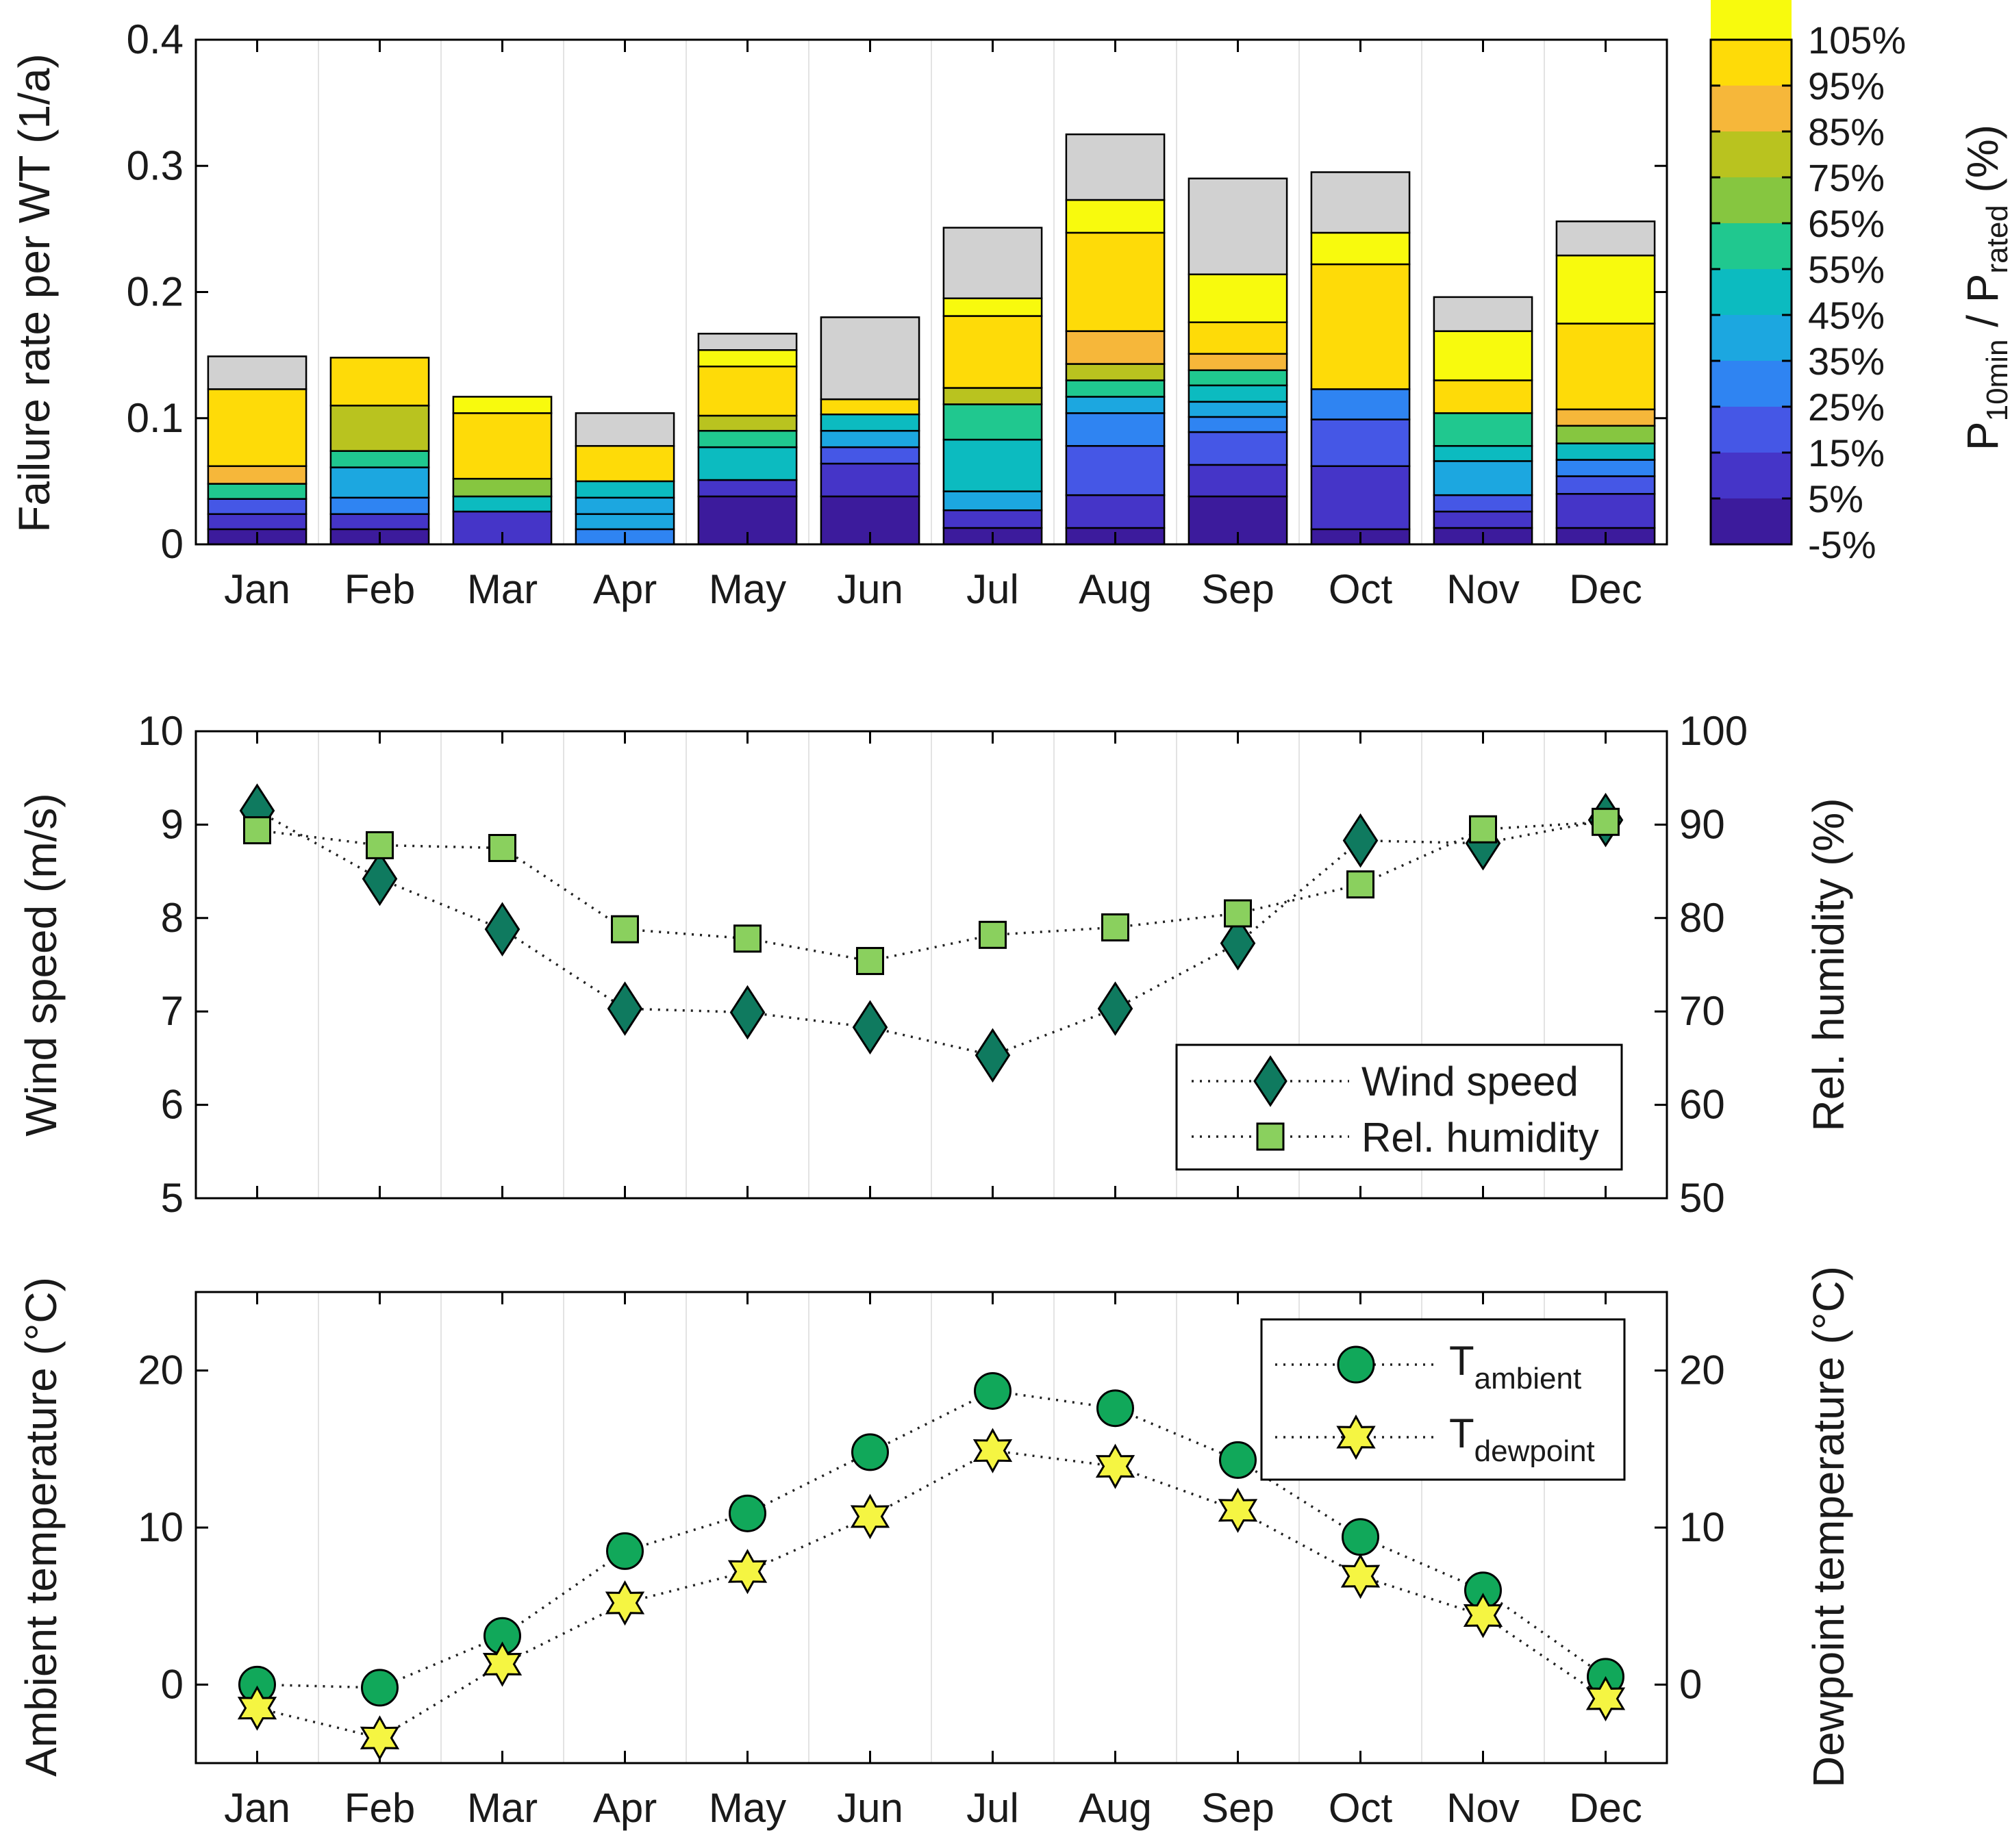 The image size is (2010, 1848). What do you see at coordinates (1480, 1138) in the screenshot?
I see `legend-humidity-label: Rel. humidity` at bounding box center [1480, 1138].